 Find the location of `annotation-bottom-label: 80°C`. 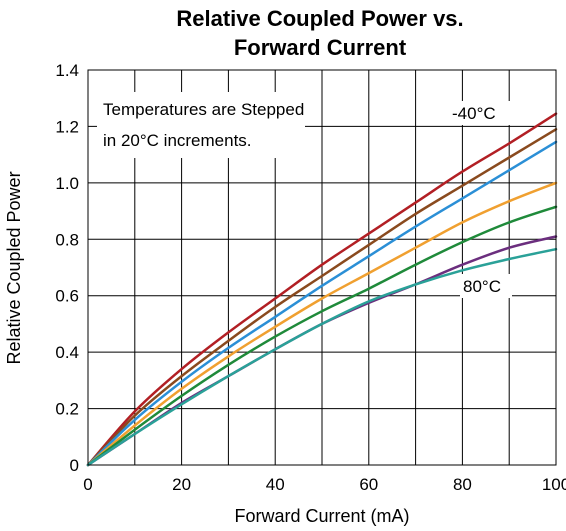

annotation-bottom-label: 80°C is located at coordinates (482, 286).